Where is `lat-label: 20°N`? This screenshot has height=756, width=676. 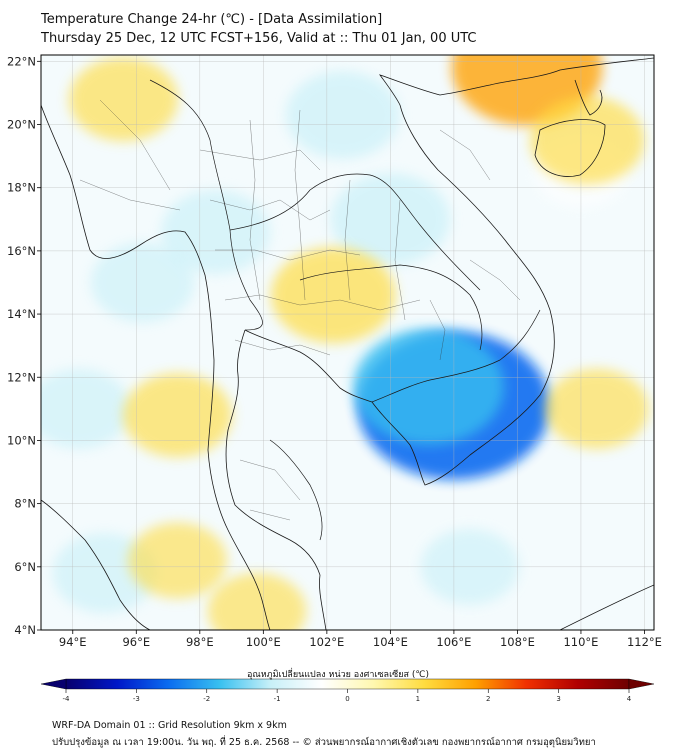
lat-label: 20°N is located at coordinates (21, 125).